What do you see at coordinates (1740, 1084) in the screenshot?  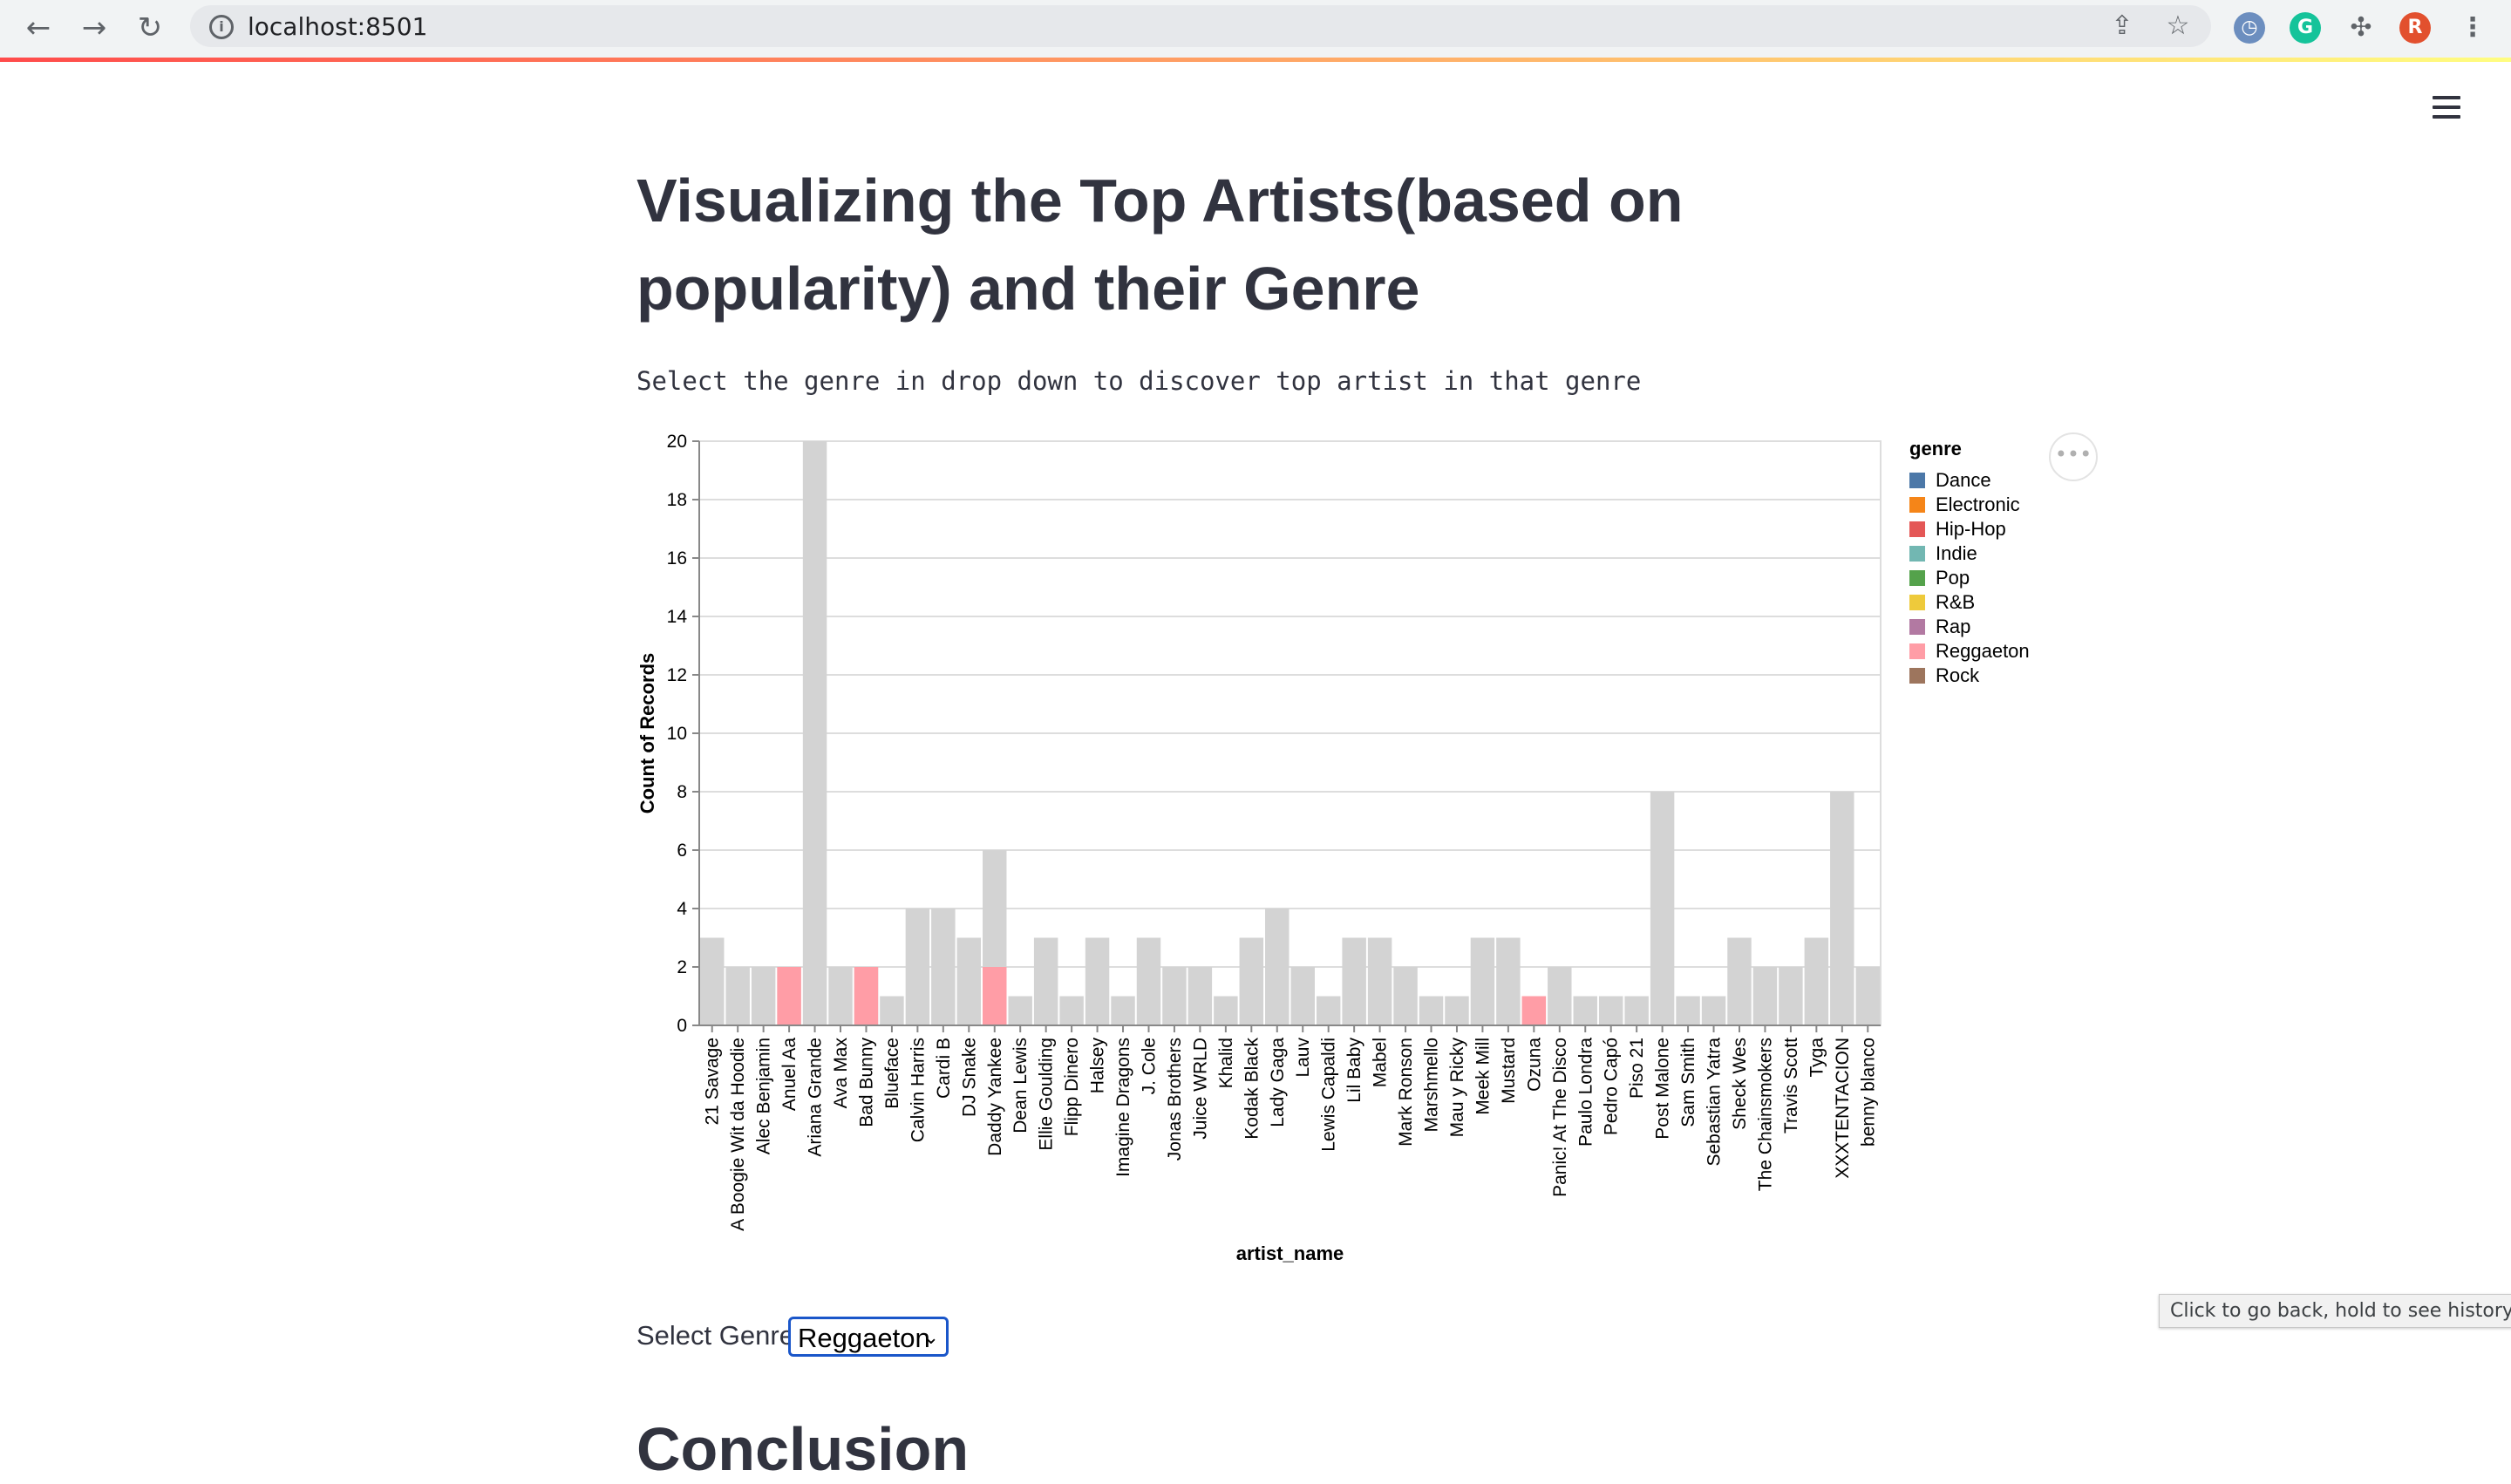 I see `x-tick-label: Sheck Wes` at bounding box center [1740, 1084].